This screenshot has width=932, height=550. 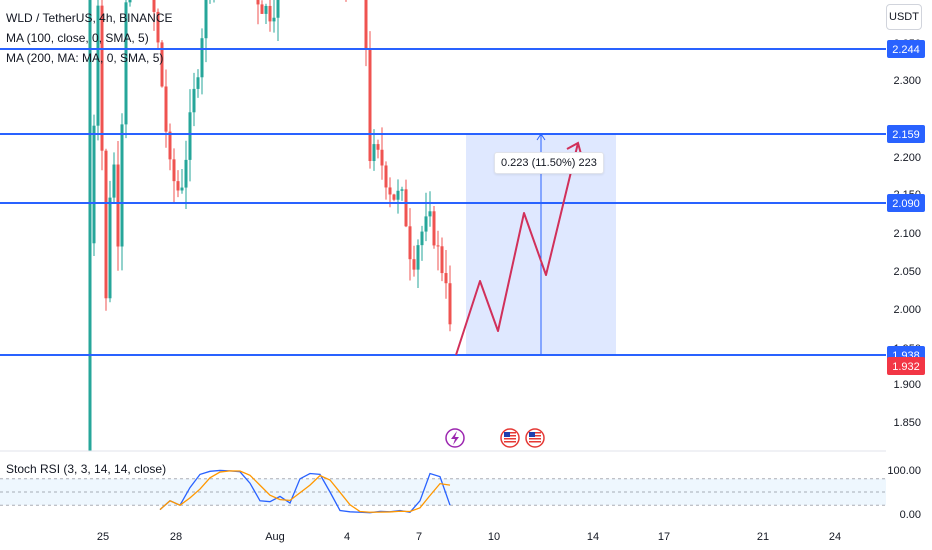 I want to click on current-price-label: 1.932, so click(x=906, y=367).